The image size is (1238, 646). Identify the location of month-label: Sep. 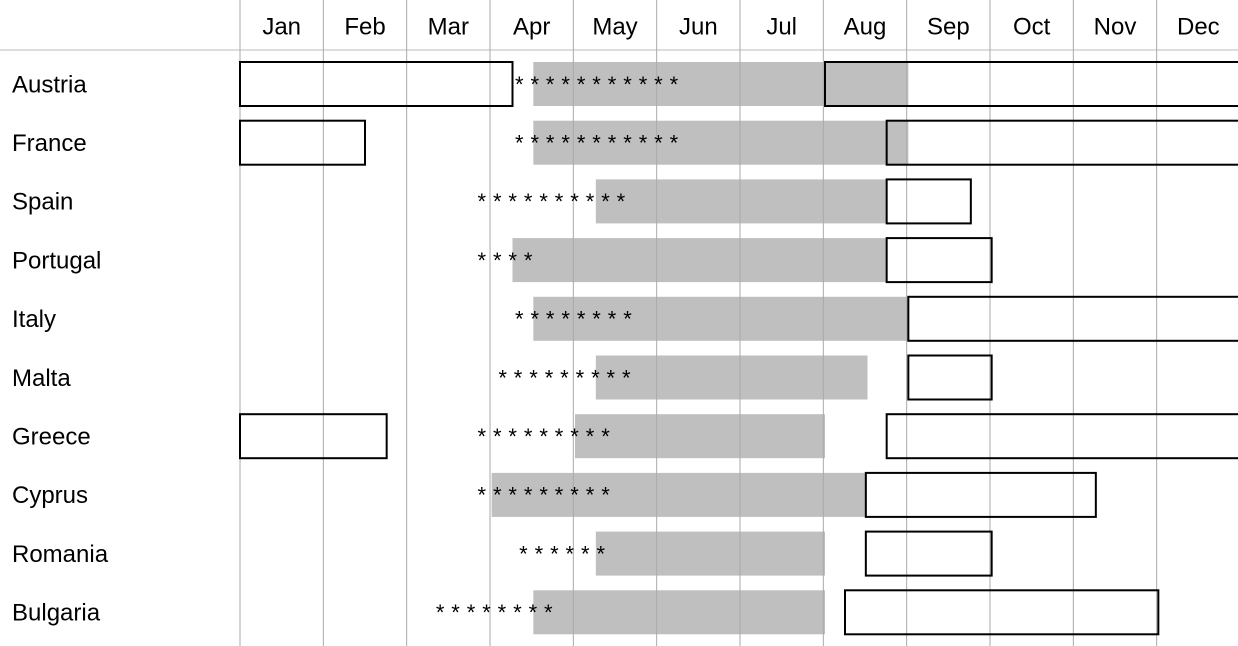
(948, 26).